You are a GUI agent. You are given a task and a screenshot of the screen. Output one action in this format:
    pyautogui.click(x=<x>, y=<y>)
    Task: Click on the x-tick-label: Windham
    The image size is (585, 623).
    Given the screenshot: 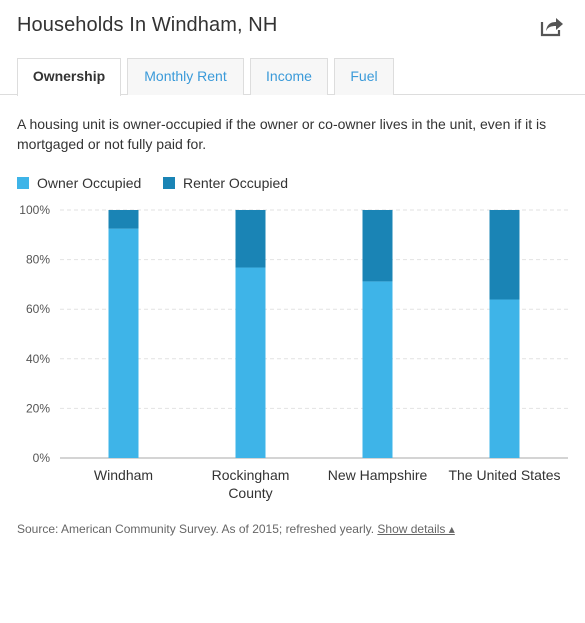 What is the action you would take?
    pyautogui.click(x=123, y=475)
    